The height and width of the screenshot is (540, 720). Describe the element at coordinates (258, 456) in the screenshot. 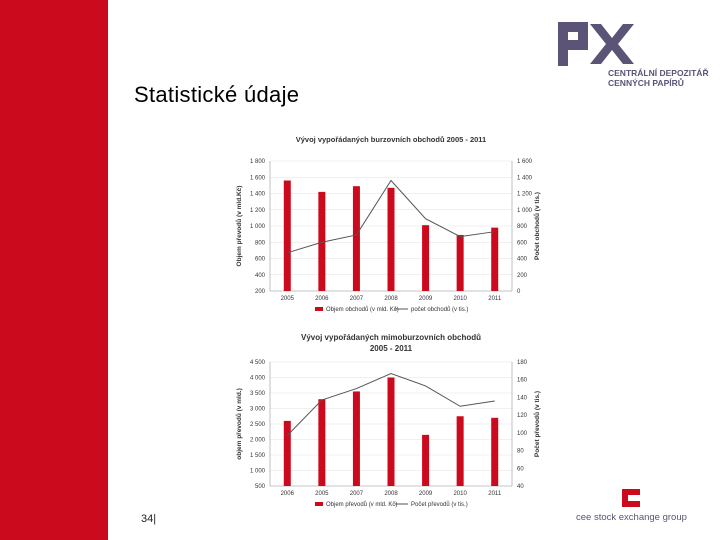

I see `y-tick-label: 1 500` at that location.